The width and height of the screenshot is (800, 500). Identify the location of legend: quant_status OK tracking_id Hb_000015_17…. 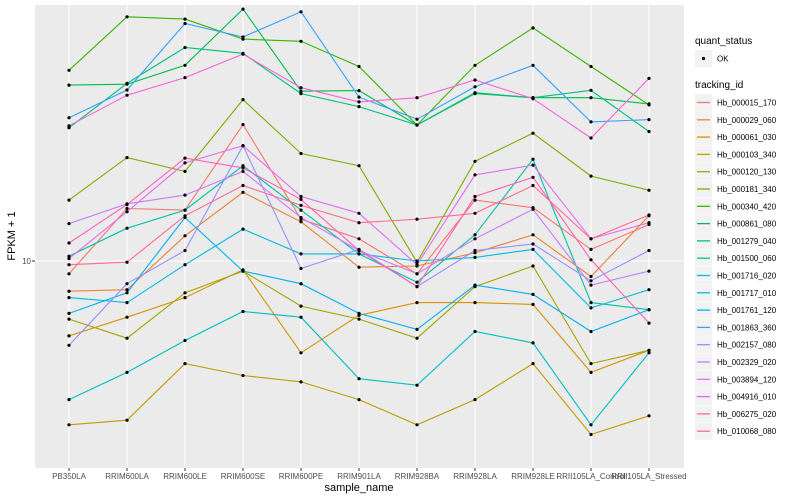
(736, 238).